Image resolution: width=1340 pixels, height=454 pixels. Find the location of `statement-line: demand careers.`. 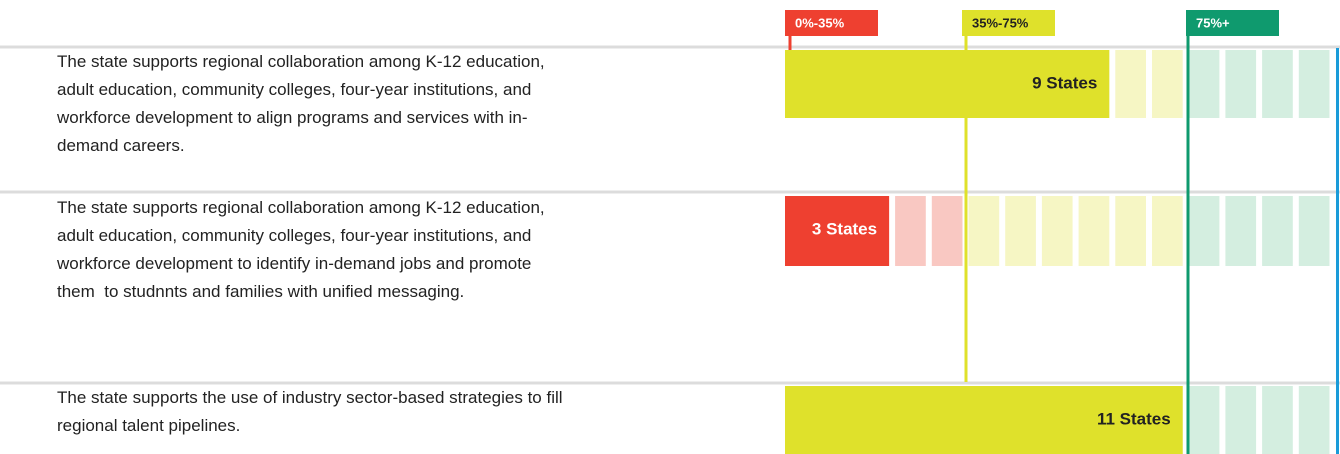

statement-line: demand careers. is located at coordinates (121, 145).